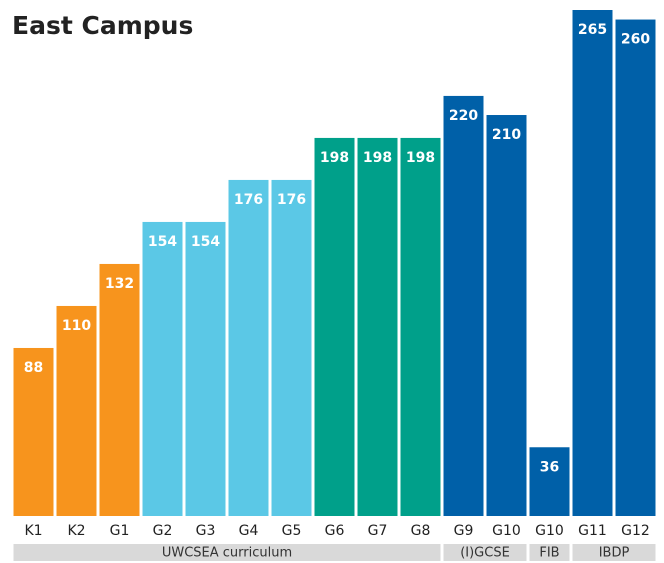  I want to click on x-tick-label: G11, so click(592, 531).